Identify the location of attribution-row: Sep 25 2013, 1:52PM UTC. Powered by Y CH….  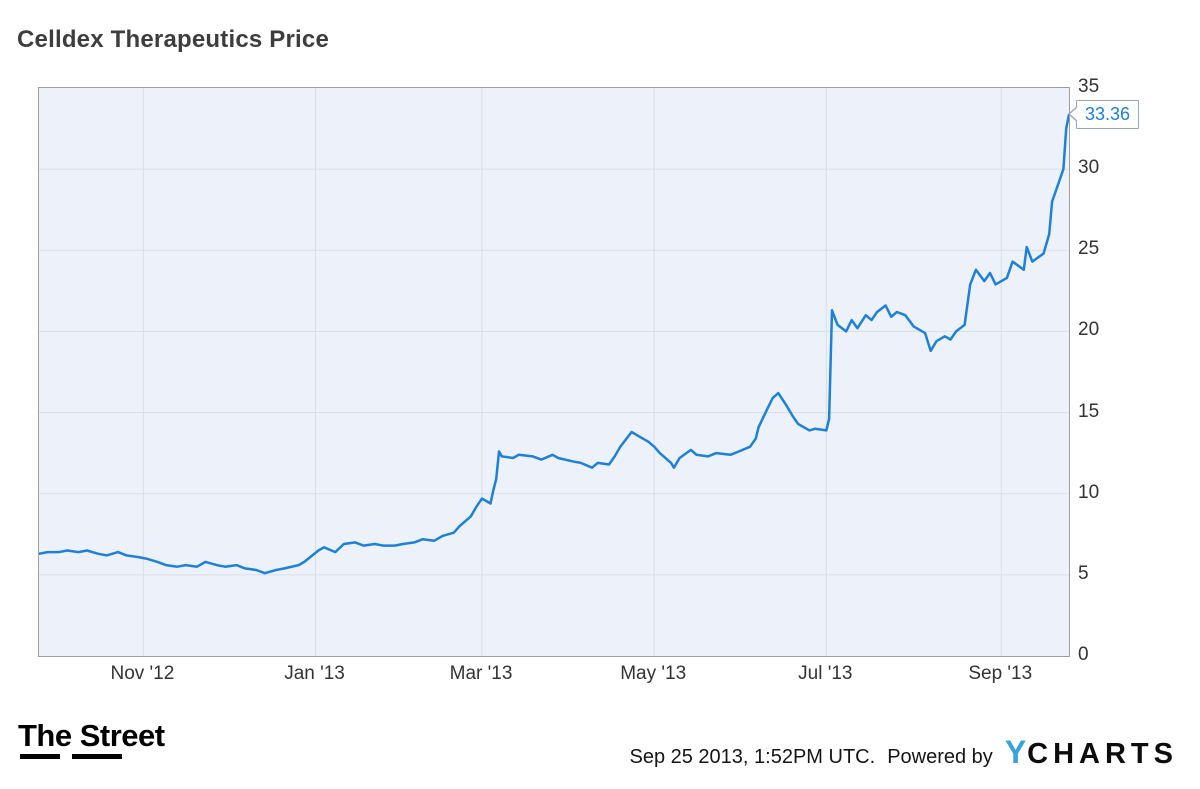
(903, 752).